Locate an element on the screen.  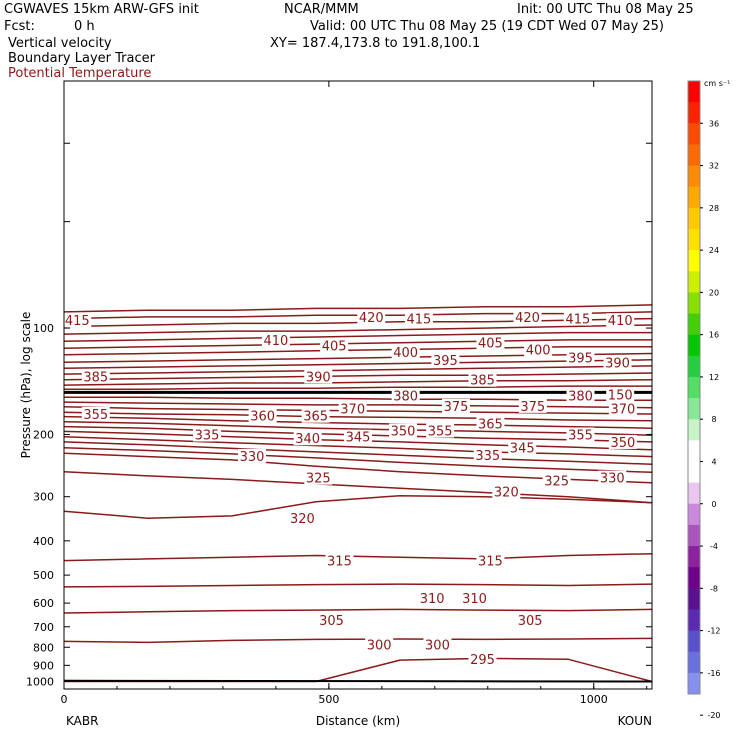
colorbar-label: 24 is located at coordinates (714, 250).